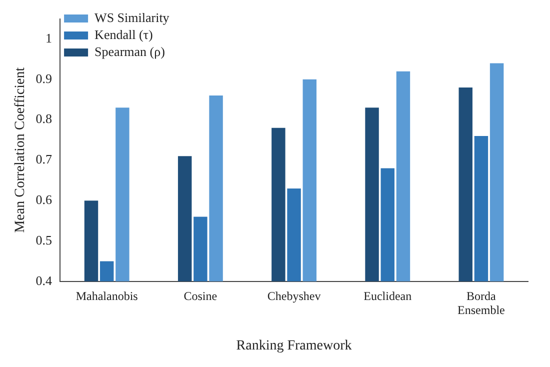 The height and width of the screenshot is (367, 550). What do you see at coordinates (44, 118) in the screenshot?
I see `y-tick-label: 0.8` at bounding box center [44, 118].